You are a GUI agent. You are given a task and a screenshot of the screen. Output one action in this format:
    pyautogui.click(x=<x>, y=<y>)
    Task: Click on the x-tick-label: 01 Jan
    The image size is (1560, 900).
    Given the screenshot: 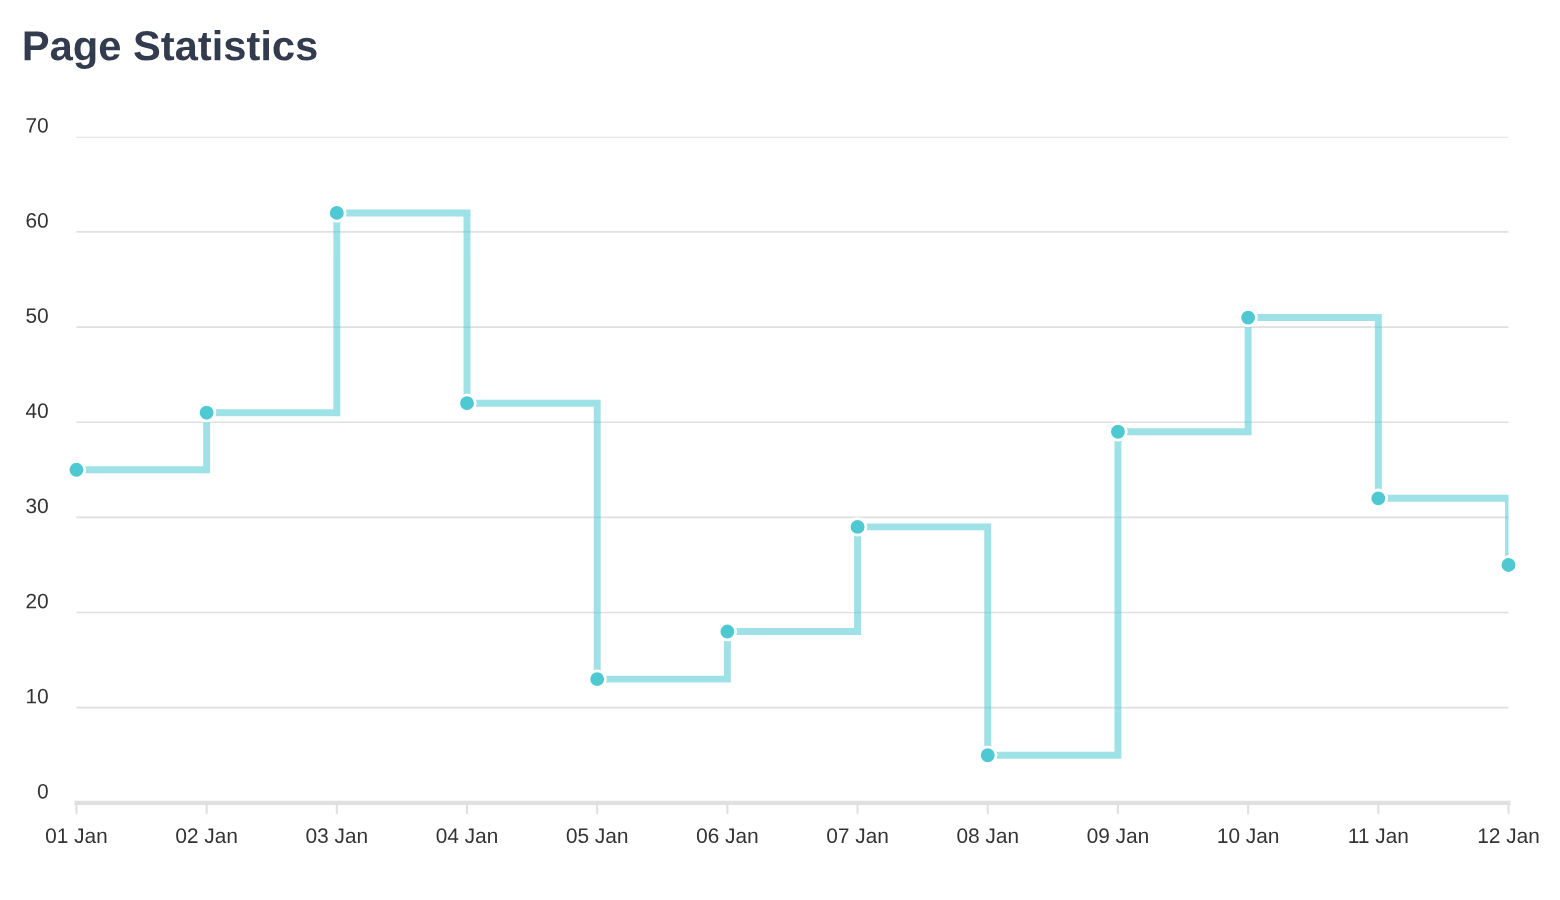 What is the action you would take?
    pyautogui.click(x=76, y=836)
    